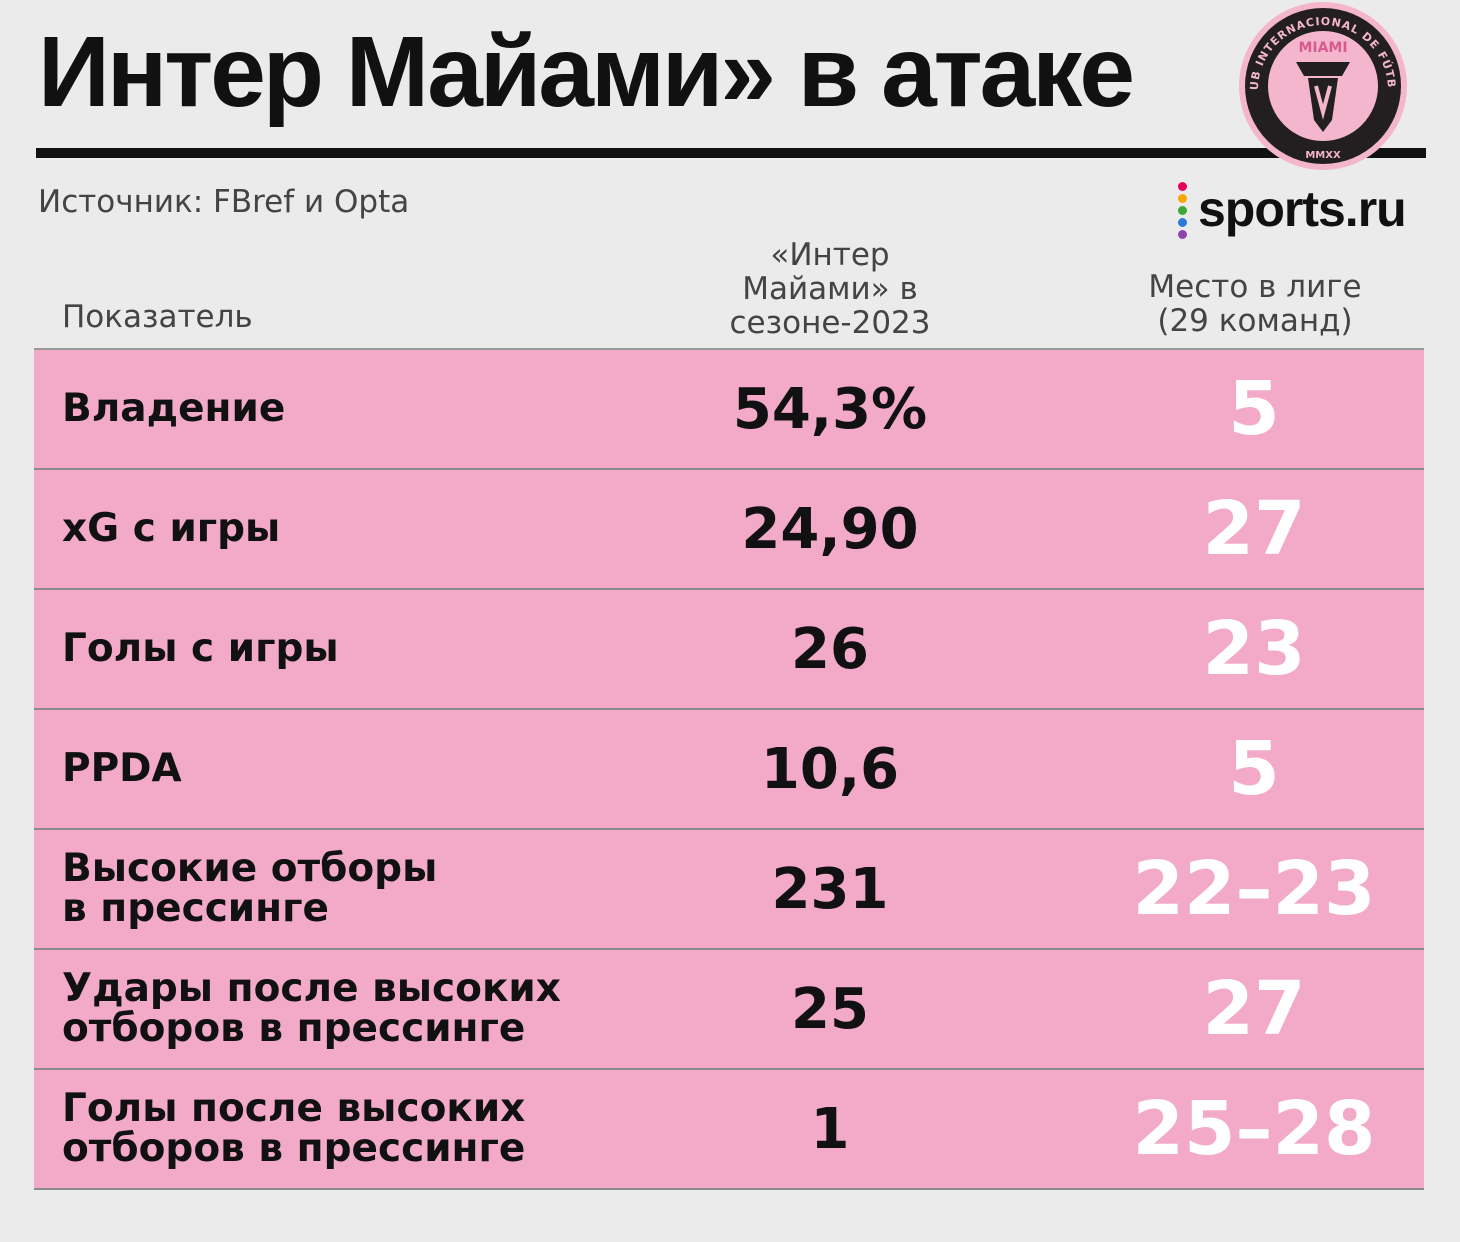 The height and width of the screenshot is (1242, 1460). What do you see at coordinates (1323, 155) in the screenshot?
I see `logo-year-text: MMXX` at bounding box center [1323, 155].